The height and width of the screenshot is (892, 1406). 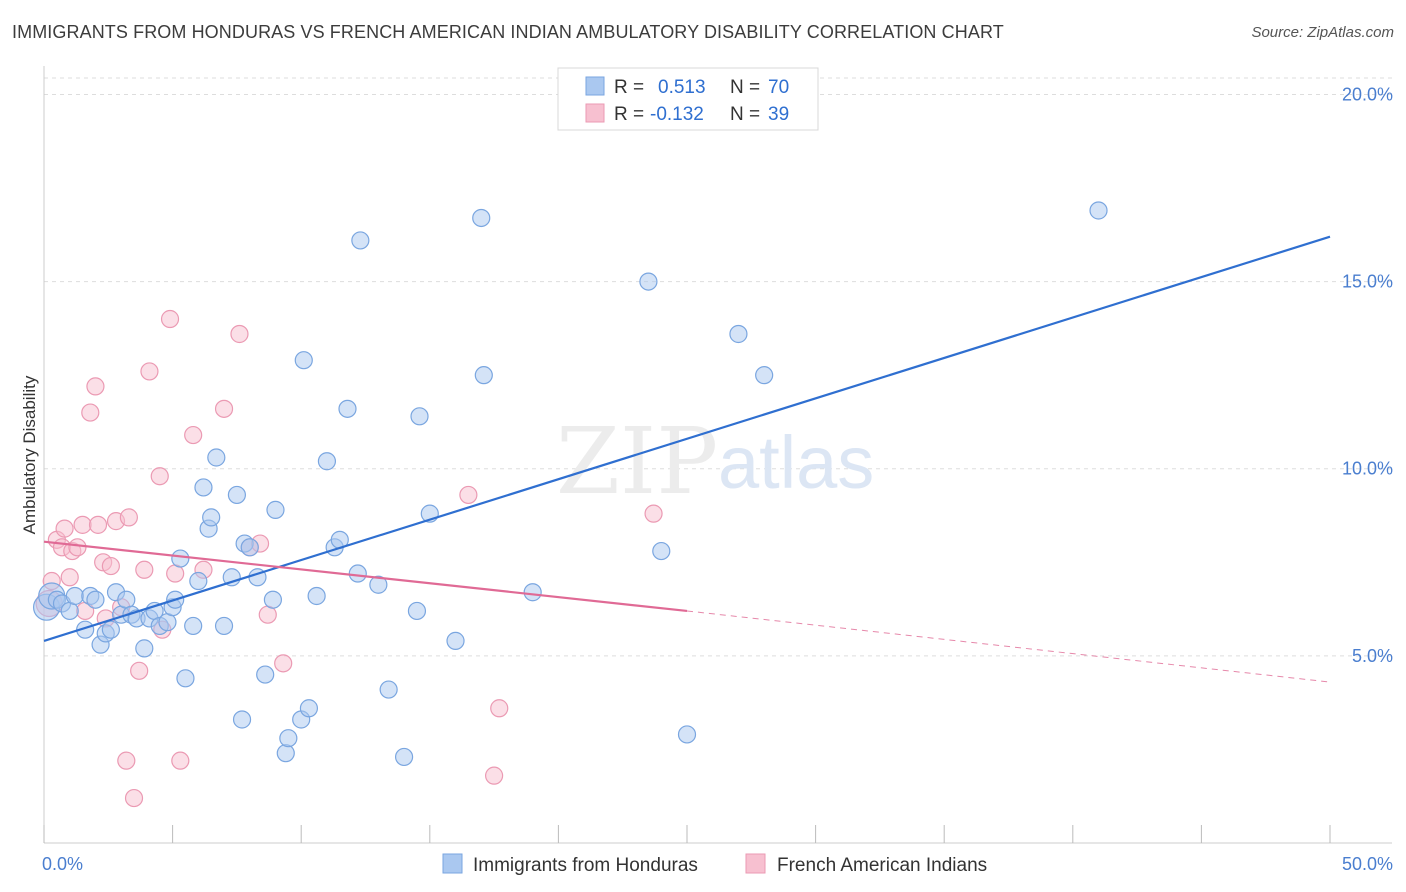 What do you see at coordinates (1367, 864) in the screenshot?
I see `x-tick-label-max: 50.0%` at bounding box center [1367, 864].